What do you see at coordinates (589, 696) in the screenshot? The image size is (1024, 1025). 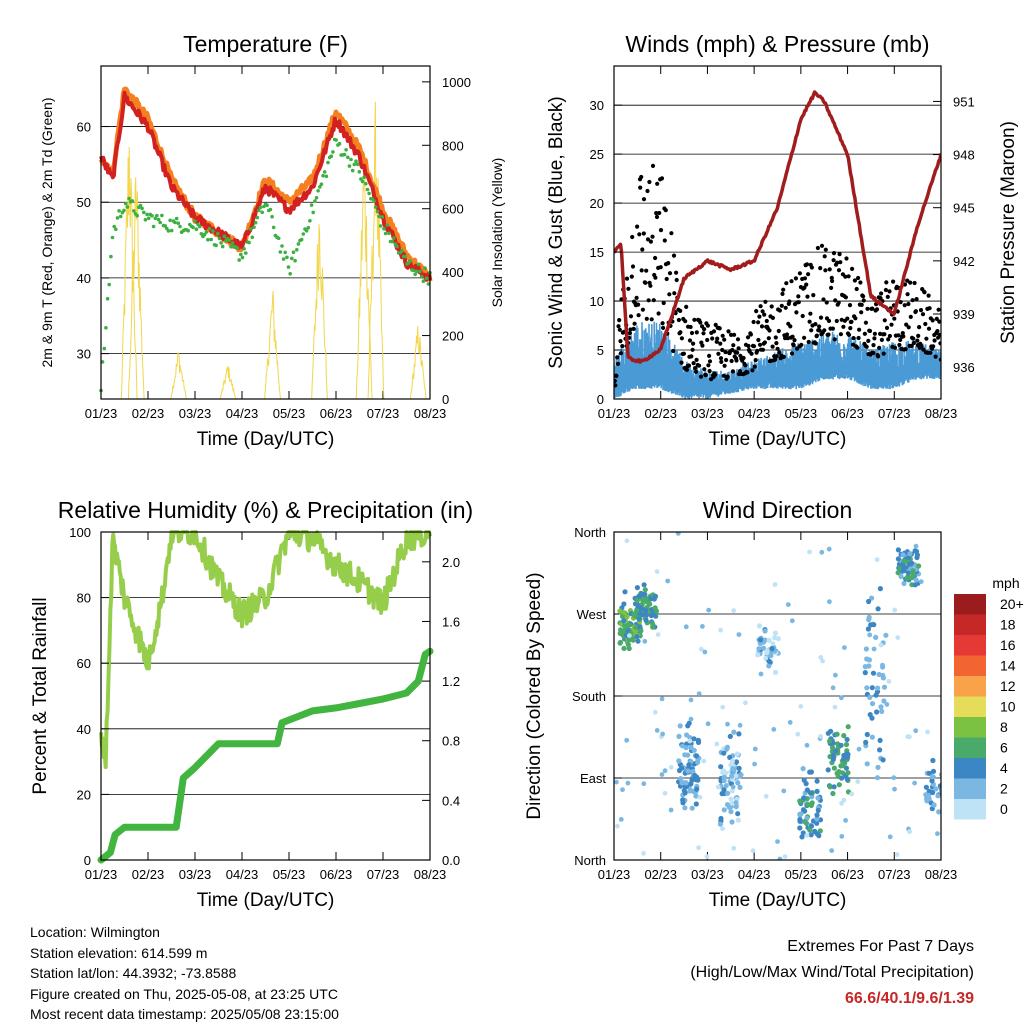 I see `y-tick-label: South` at bounding box center [589, 696].